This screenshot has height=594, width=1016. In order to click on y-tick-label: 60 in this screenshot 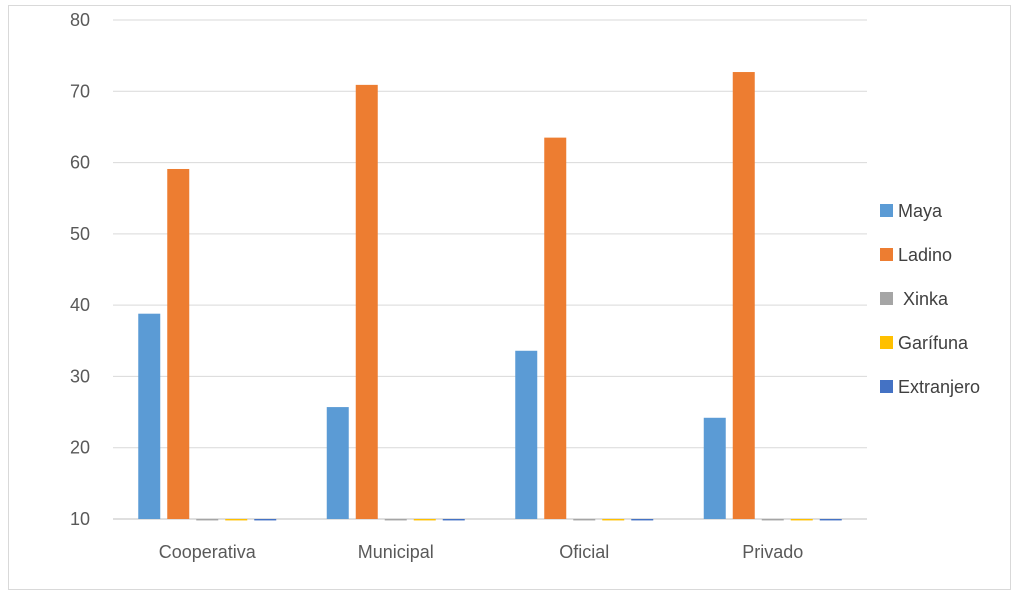, I will do `click(80, 163)`.